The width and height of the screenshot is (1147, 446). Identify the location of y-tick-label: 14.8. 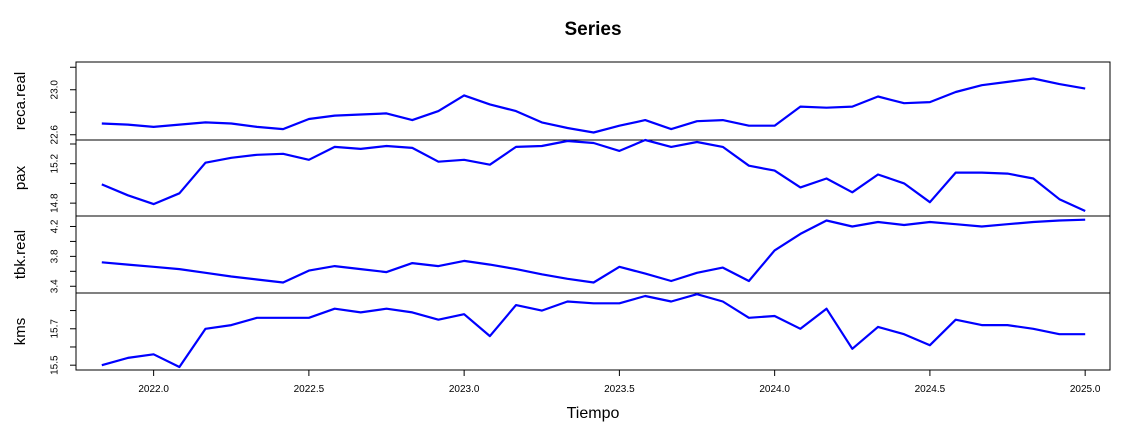
(55, 203).